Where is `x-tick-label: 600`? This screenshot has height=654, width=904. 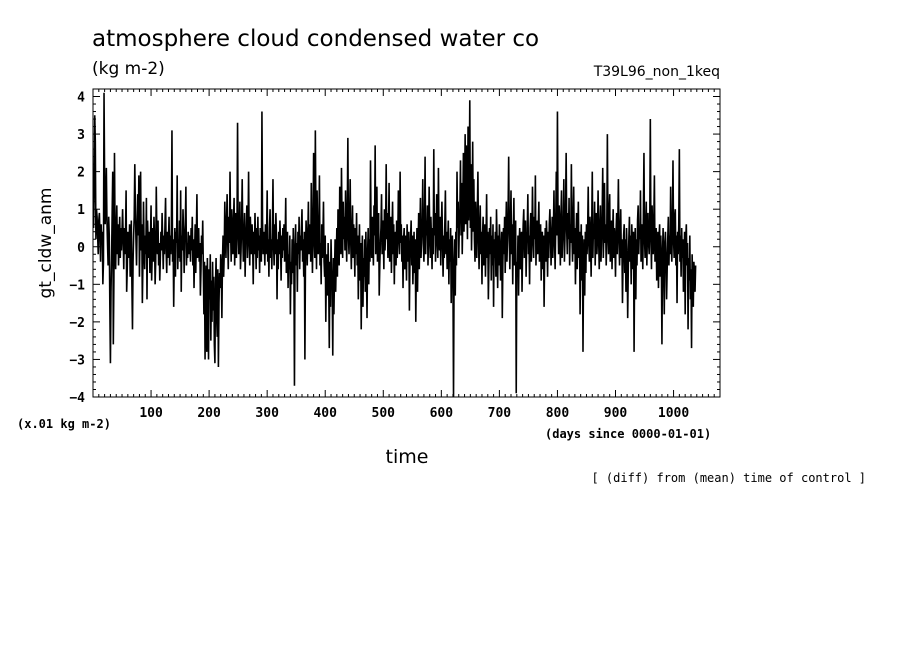
x-tick-label: 600 is located at coordinates (442, 413).